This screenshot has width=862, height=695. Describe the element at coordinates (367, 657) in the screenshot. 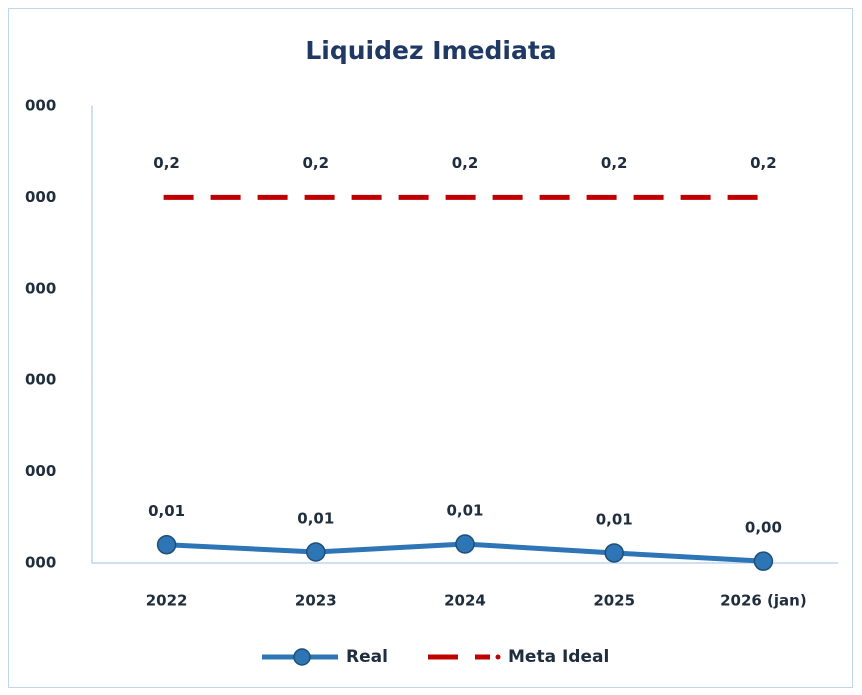

I see `legend-label: Real` at that location.